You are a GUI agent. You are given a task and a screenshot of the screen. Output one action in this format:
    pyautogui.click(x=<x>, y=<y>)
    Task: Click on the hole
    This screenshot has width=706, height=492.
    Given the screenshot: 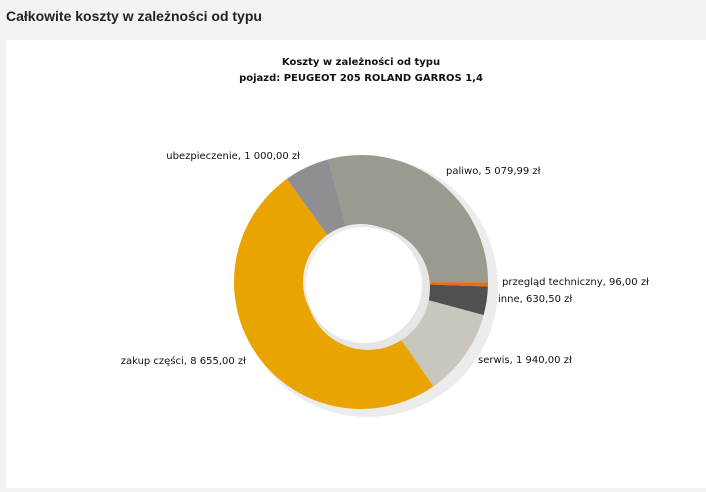 What is the action you would take?
    pyautogui.click(x=364, y=285)
    